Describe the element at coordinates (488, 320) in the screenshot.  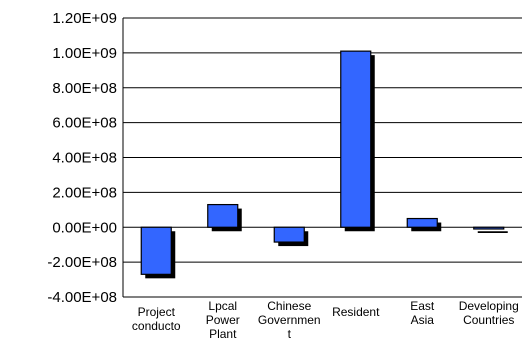
I see `x-tick-label-line: Countries` at that location.